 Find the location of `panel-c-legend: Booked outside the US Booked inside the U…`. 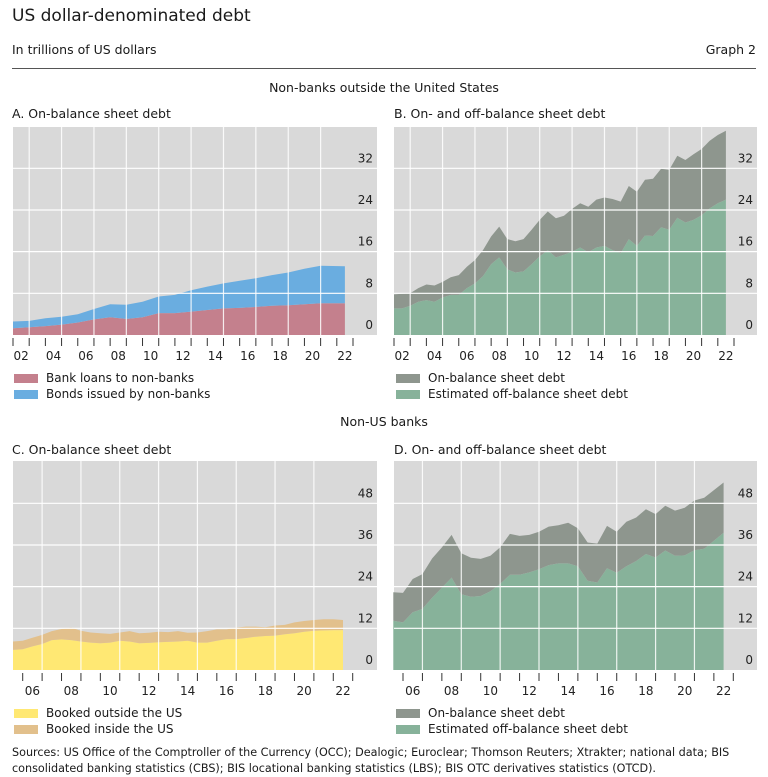

panel-c-legend: Booked outside the US Booked inside the U… is located at coordinates (98, 721).